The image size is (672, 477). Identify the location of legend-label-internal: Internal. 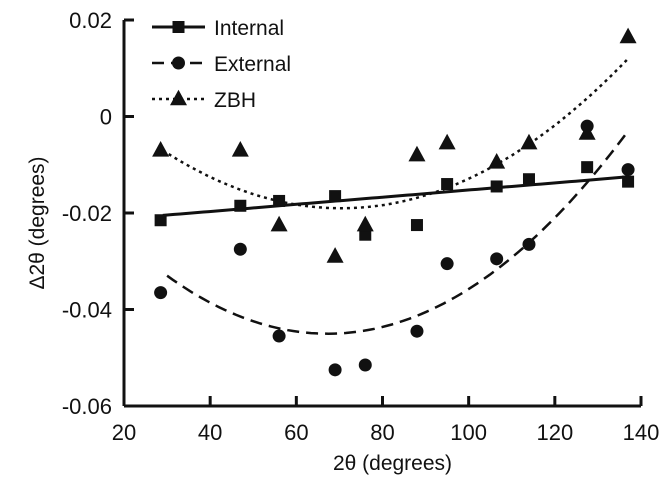
(249, 28).